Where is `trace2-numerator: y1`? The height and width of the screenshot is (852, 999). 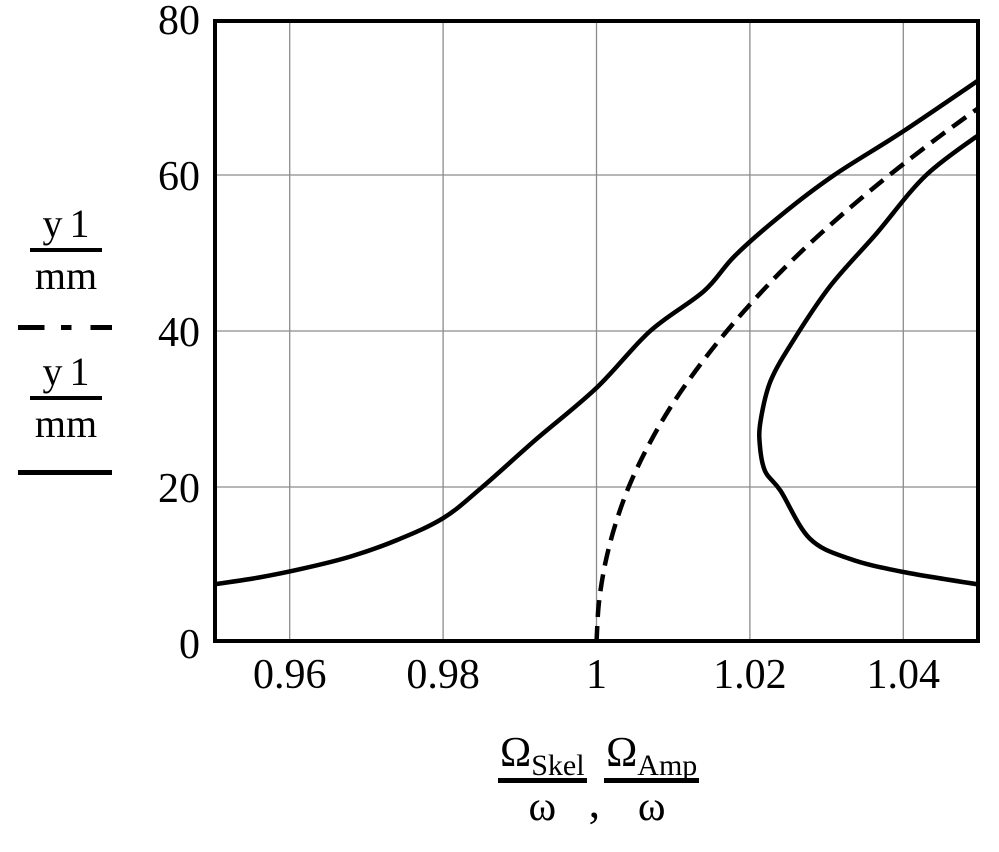
trace2-numerator: y1 is located at coordinates (69, 371).